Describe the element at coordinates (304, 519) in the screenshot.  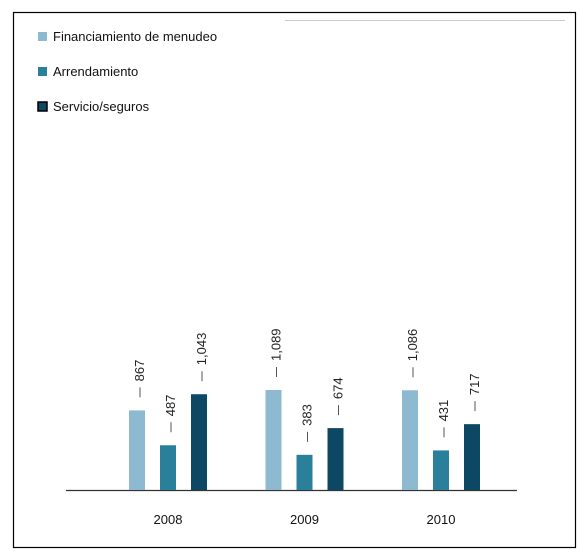
I see `x-tick-label: 2009` at that location.